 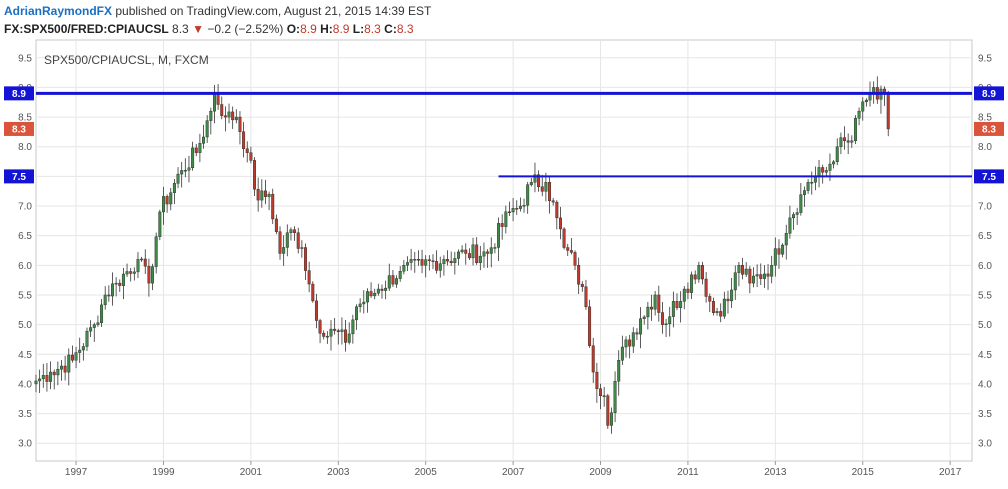 What do you see at coordinates (341, 29) in the screenshot?
I see `high-value: 8.9` at bounding box center [341, 29].